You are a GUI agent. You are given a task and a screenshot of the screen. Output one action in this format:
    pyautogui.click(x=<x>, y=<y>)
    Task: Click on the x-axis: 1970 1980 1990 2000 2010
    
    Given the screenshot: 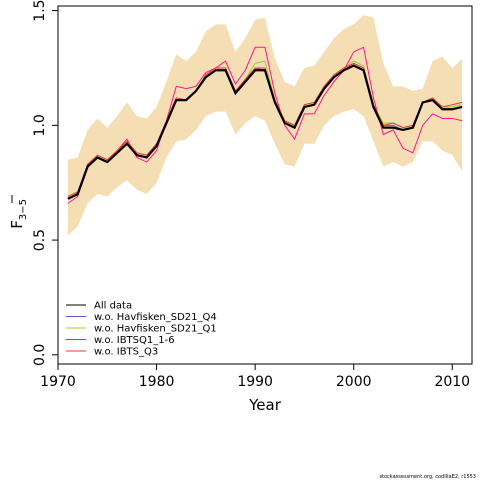 What is the action you would take?
    pyautogui.click(x=255, y=377)
    